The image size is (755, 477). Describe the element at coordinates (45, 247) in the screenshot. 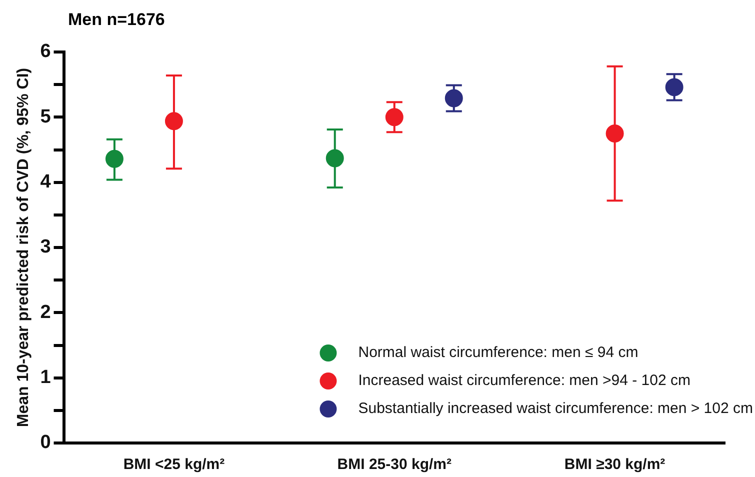

I see `y-tick-label: 3` at that location.